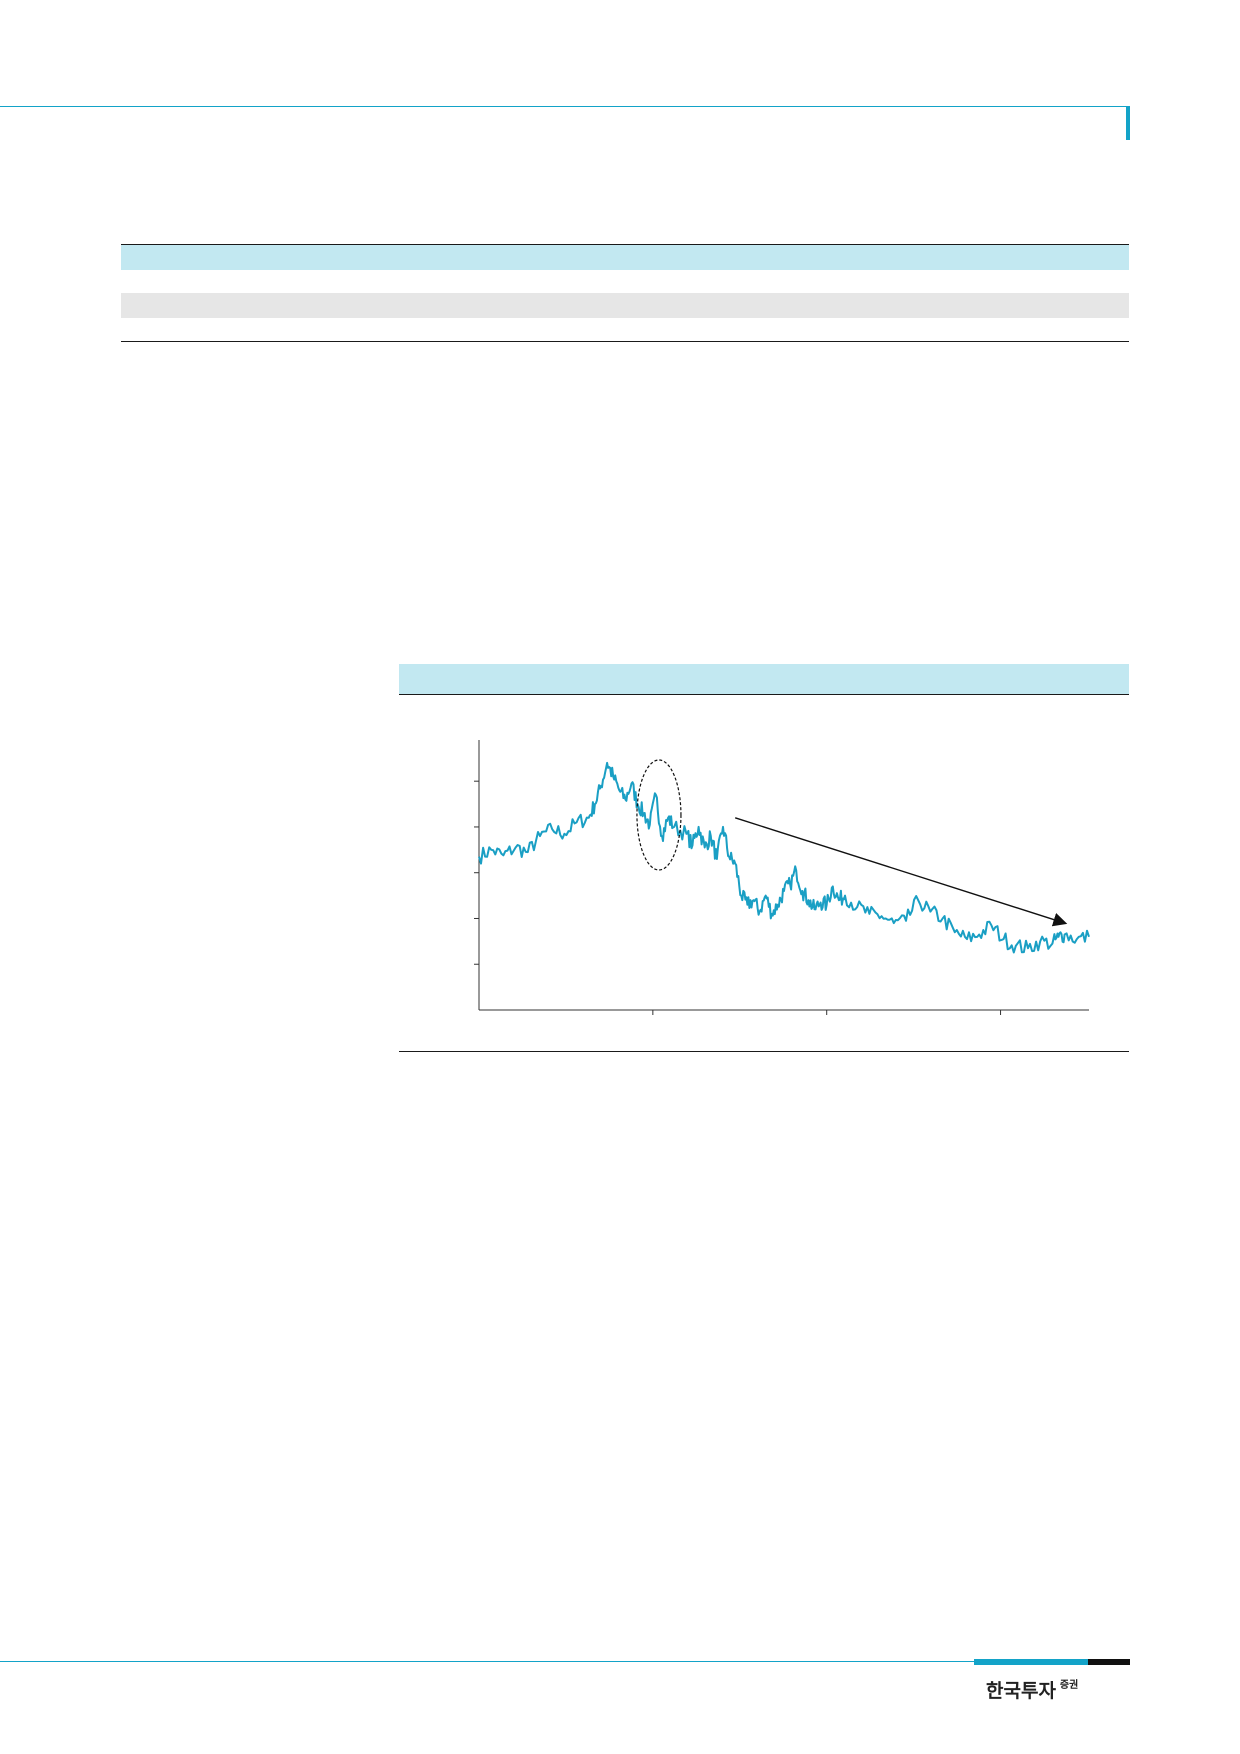 The width and height of the screenshot is (1240, 1754). What do you see at coordinates (1128, 123) in the screenshot?
I see `header-marker` at bounding box center [1128, 123].